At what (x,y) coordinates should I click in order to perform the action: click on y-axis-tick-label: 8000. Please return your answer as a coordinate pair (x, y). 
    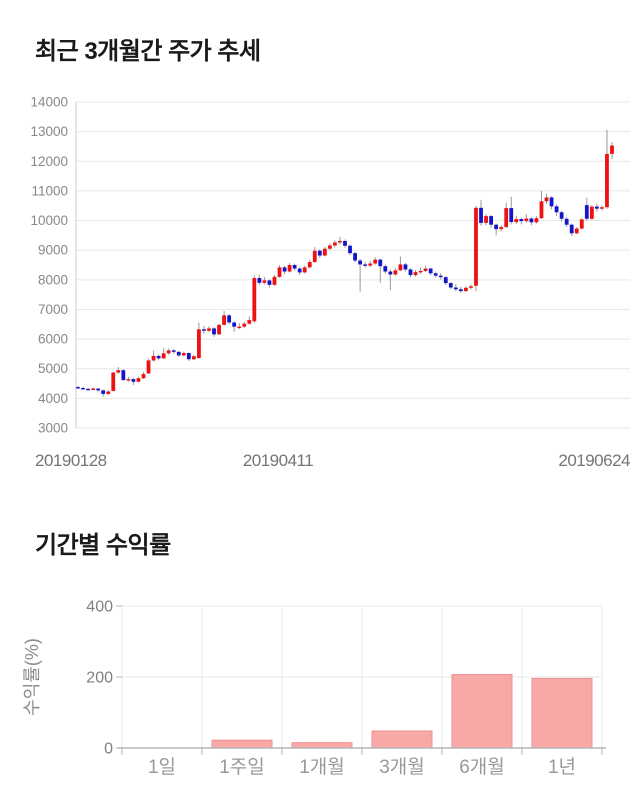
    Looking at the image, I should click on (53, 279).